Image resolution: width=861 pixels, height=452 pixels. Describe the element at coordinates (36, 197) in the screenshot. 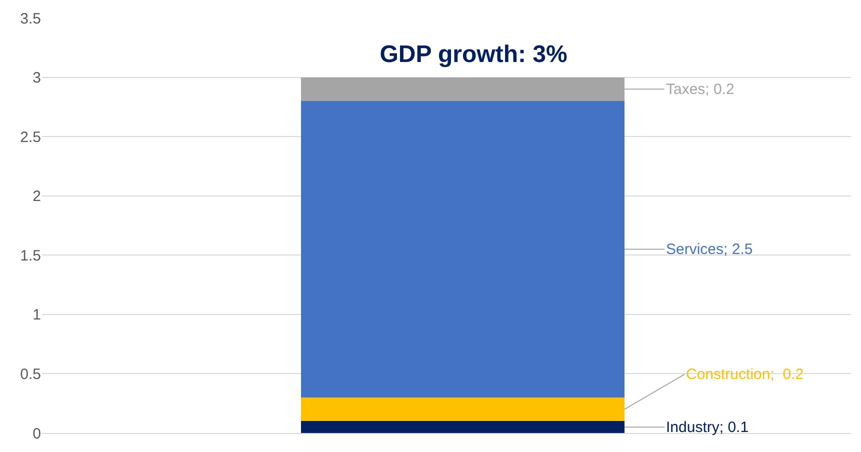

I see `y-tick-label: 2` at that location.